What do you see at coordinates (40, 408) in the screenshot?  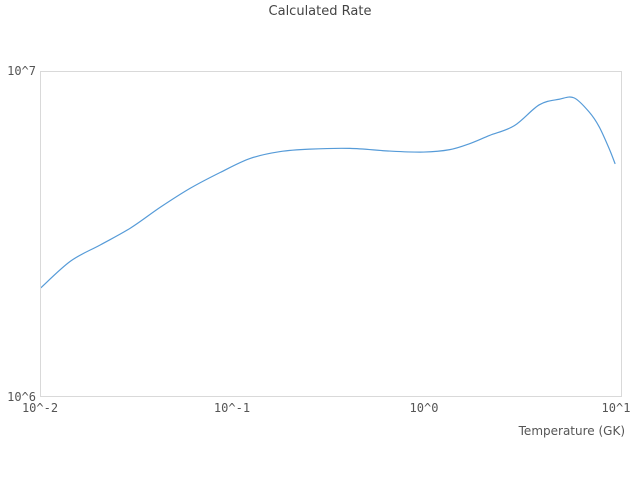 I see `x-tick-label: 10^-2` at bounding box center [40, 408].